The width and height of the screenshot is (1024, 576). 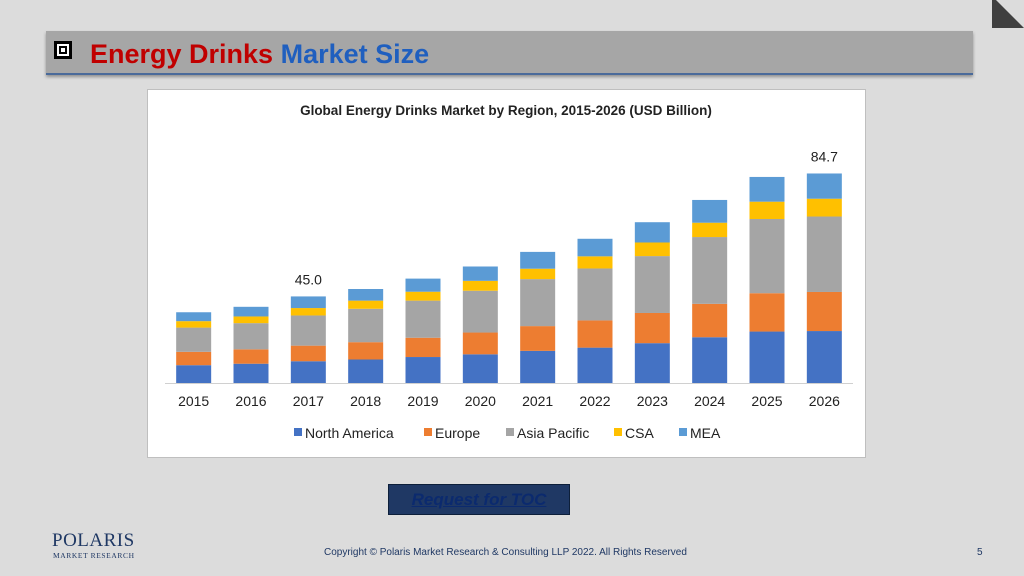 I want to click on bar-csa-2018, so click(x=366, y=304).